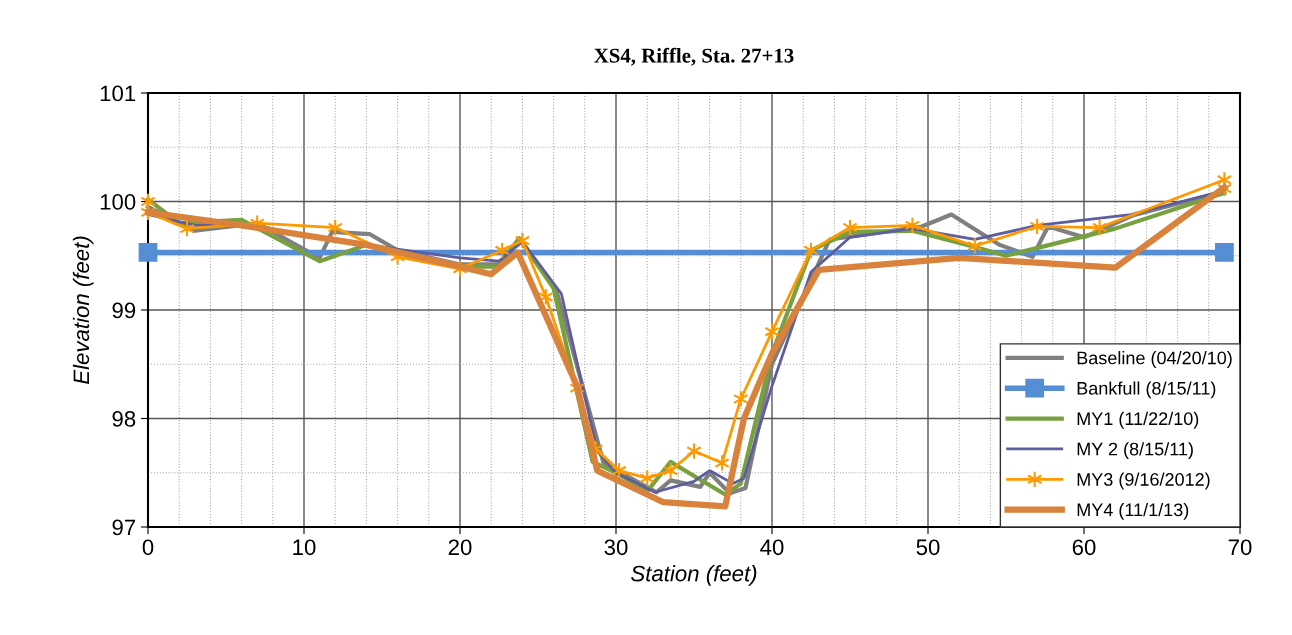  Describe the element at coordinates (460, 547) in the screenshot. I see `x-tick-label: 20` at that location.